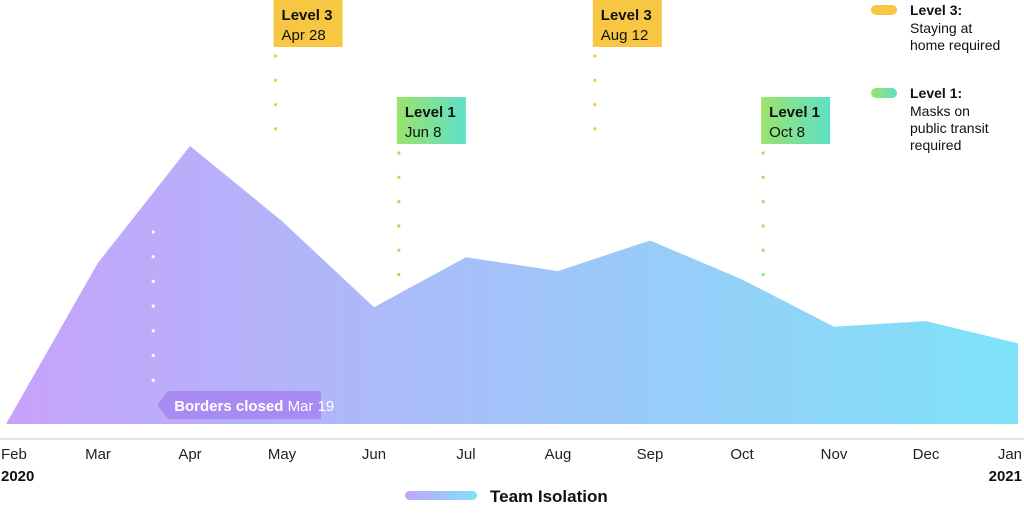 The height and width of the screenshot is (518, 1024). I want to click on legend-description-line: required, so click(935, 145).